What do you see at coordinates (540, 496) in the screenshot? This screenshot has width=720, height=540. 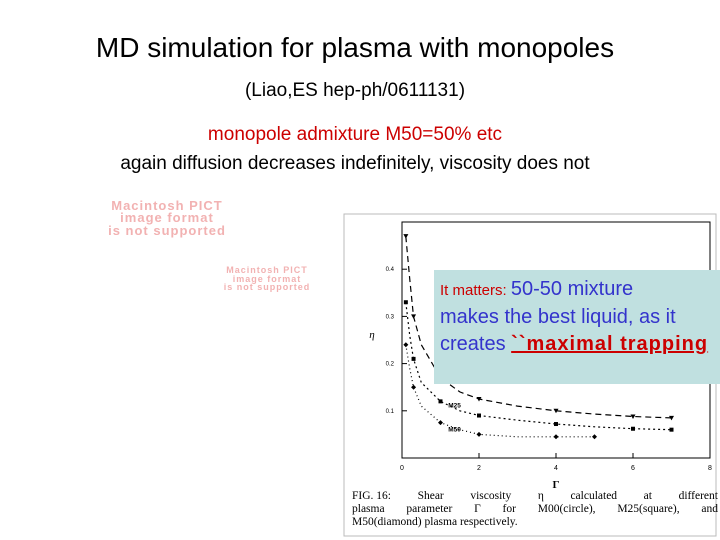 I see `caption-word: η` at bounding box center [540, 496].